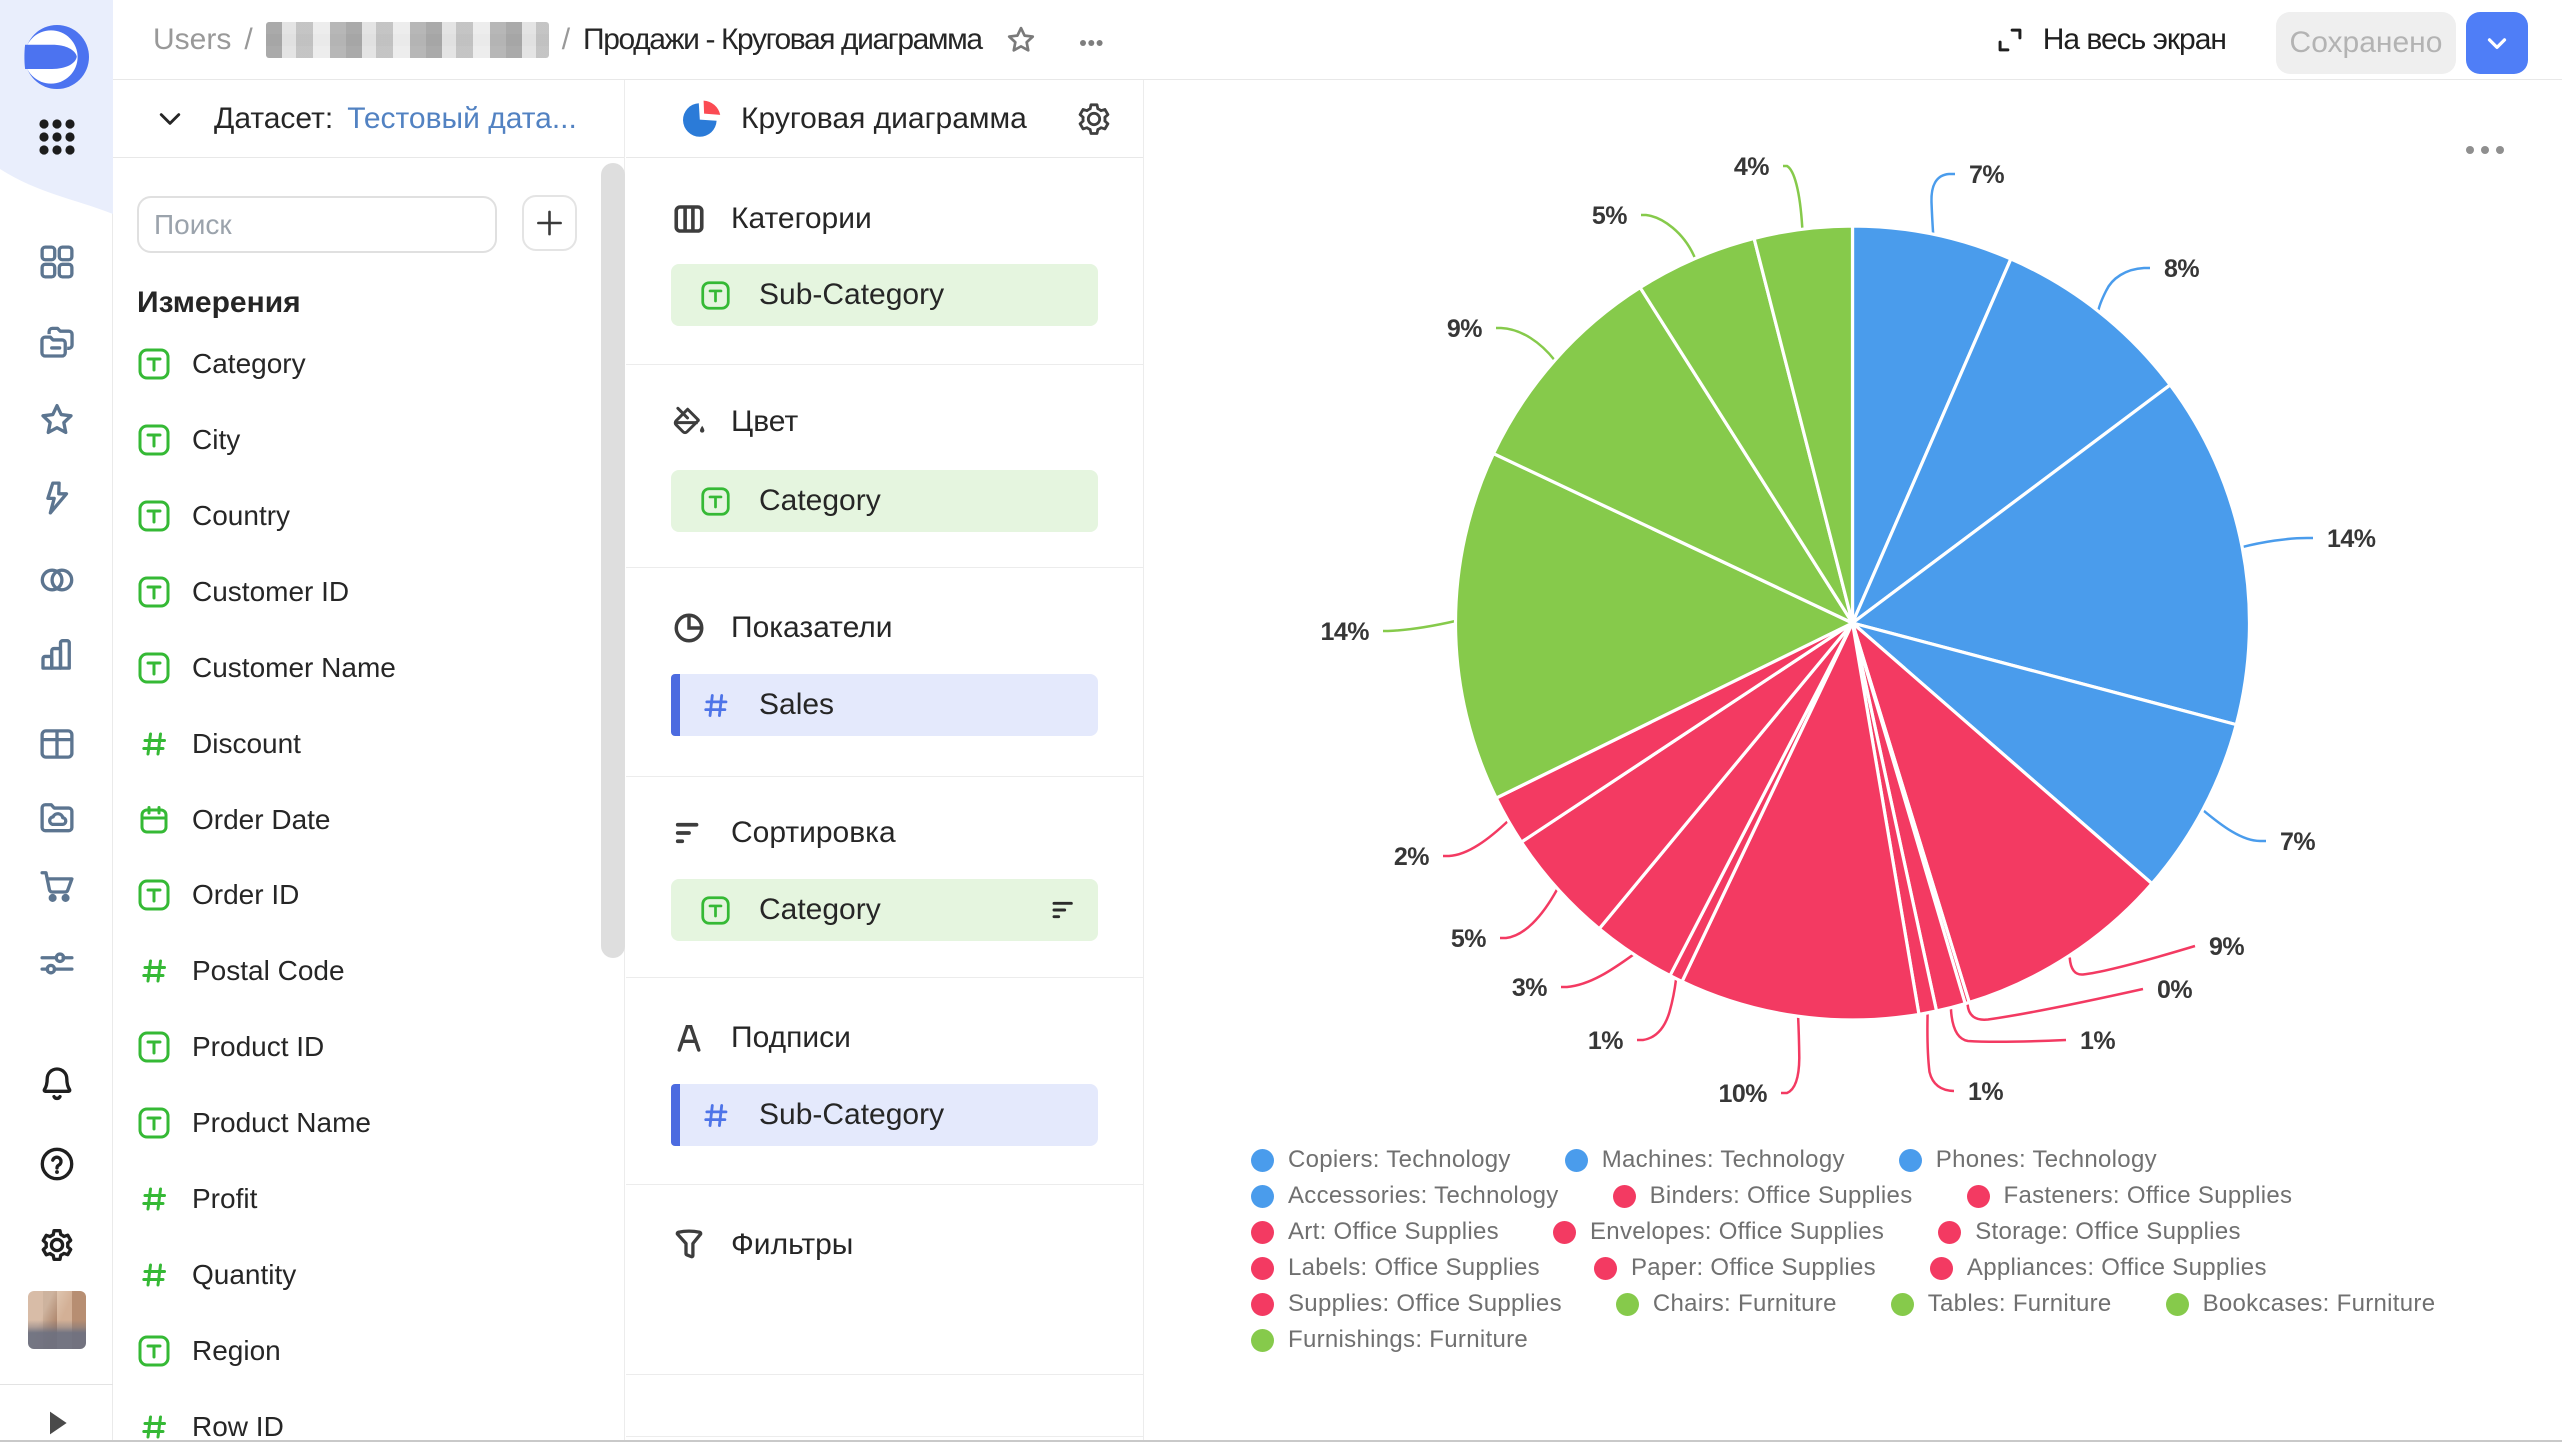 Image resolution: width=2562 pixels, height=1444 pixels. I want to click on svg-text: 10%, so click(1742, 1094).